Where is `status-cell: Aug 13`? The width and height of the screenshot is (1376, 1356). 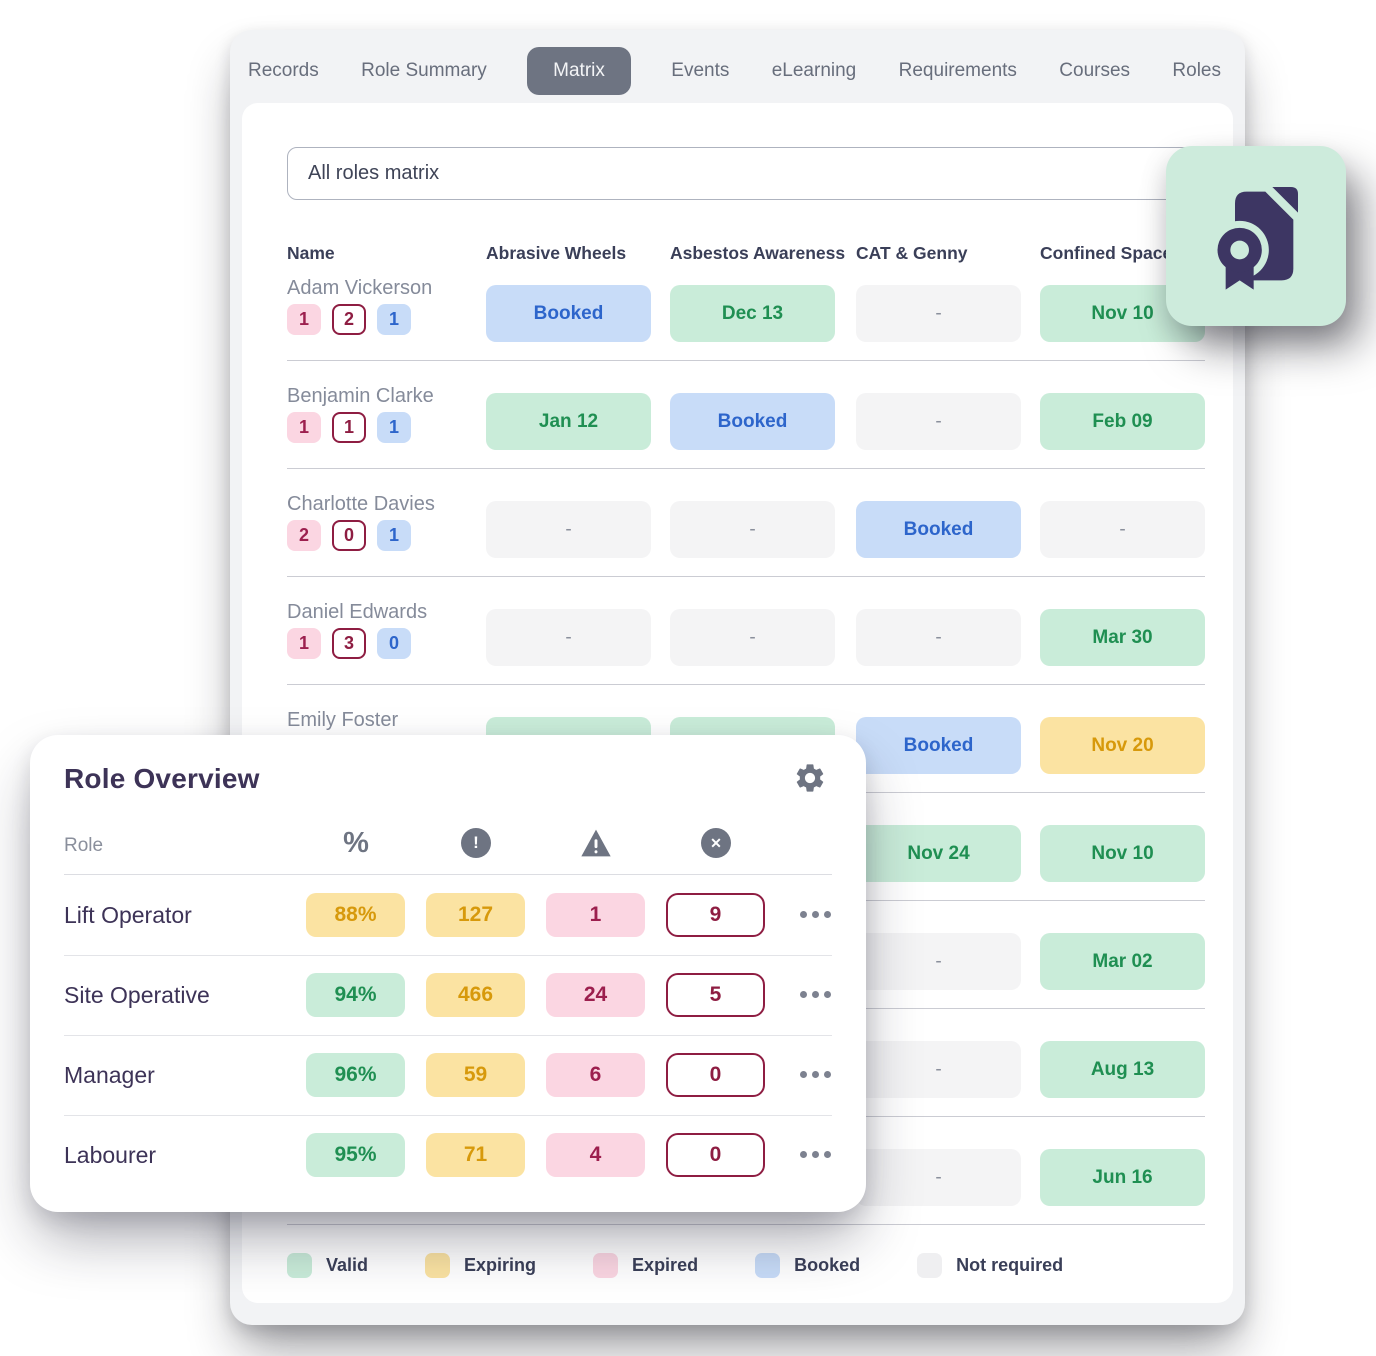
status-cell: Aug 13 is located at coordinates (1122, 1069).